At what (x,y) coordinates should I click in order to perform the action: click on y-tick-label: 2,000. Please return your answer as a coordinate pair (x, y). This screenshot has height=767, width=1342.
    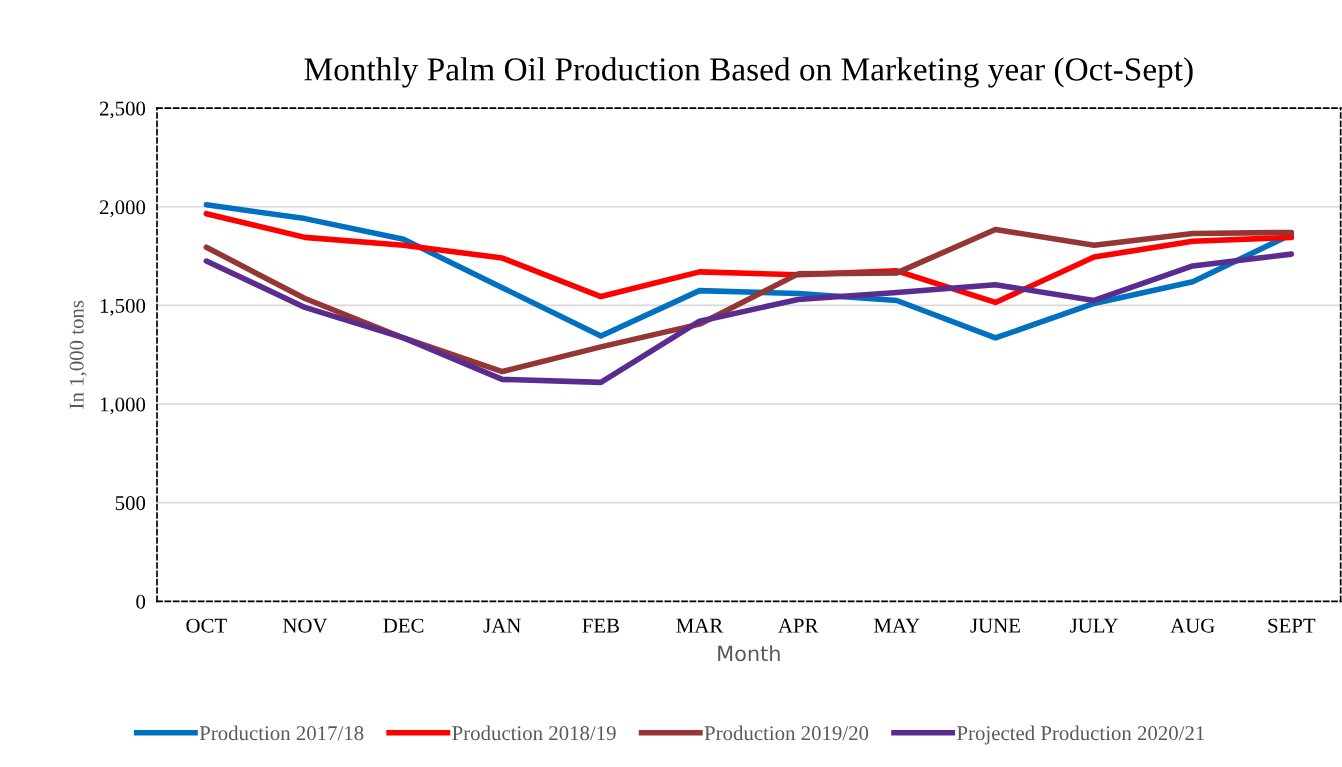
    Looking at the image, I should click on (122, 209).